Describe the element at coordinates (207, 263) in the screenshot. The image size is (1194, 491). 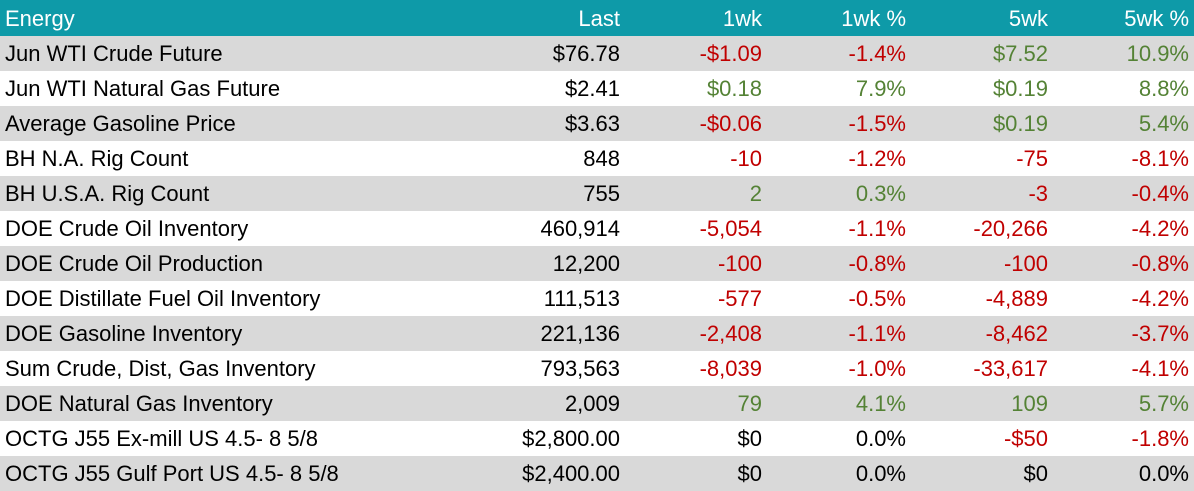
I see `cell-energy: DOE Crude Oil Production` at that location.